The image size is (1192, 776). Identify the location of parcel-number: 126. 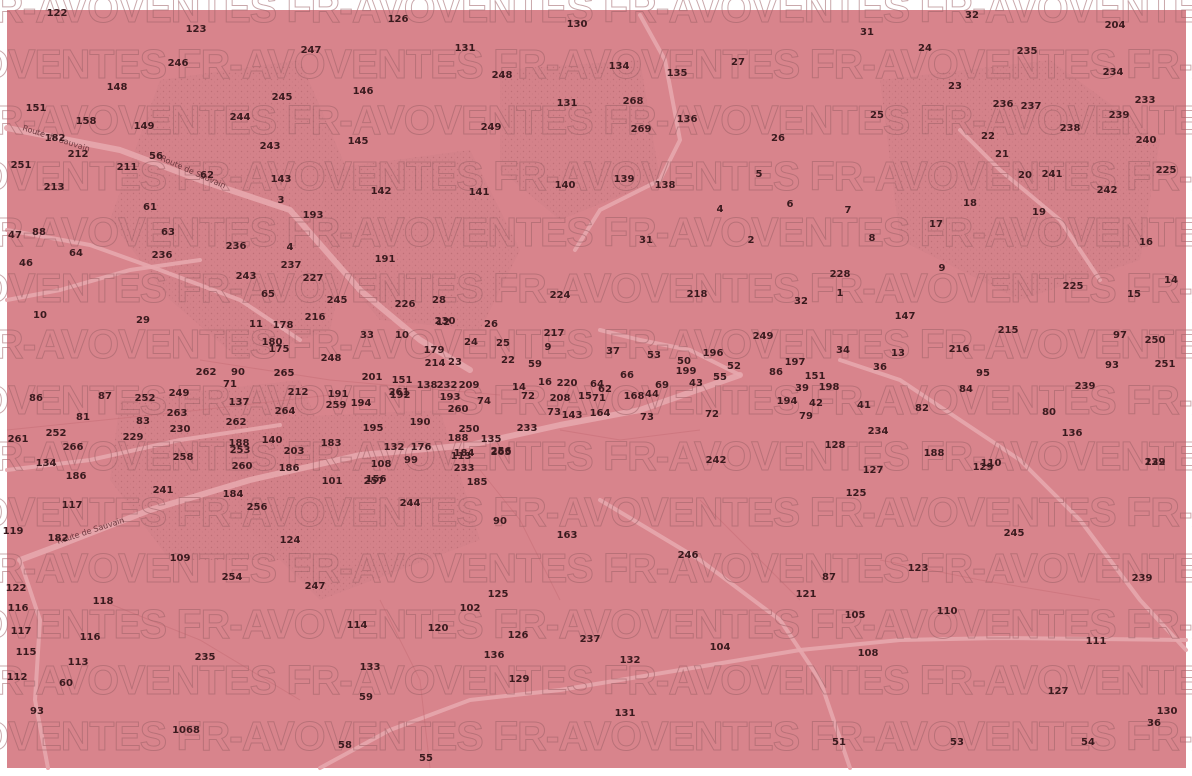
(518, 635).